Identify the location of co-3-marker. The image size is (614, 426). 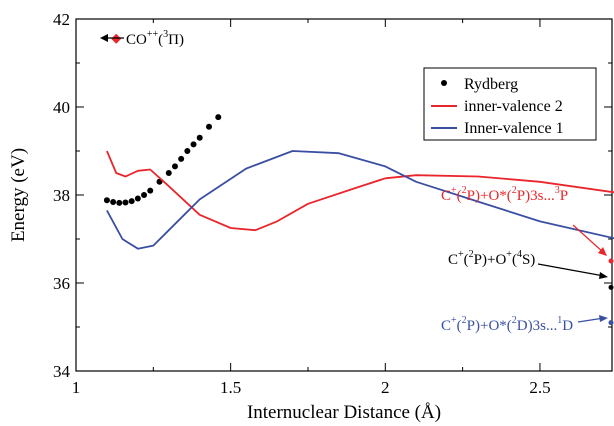
(116, 38).